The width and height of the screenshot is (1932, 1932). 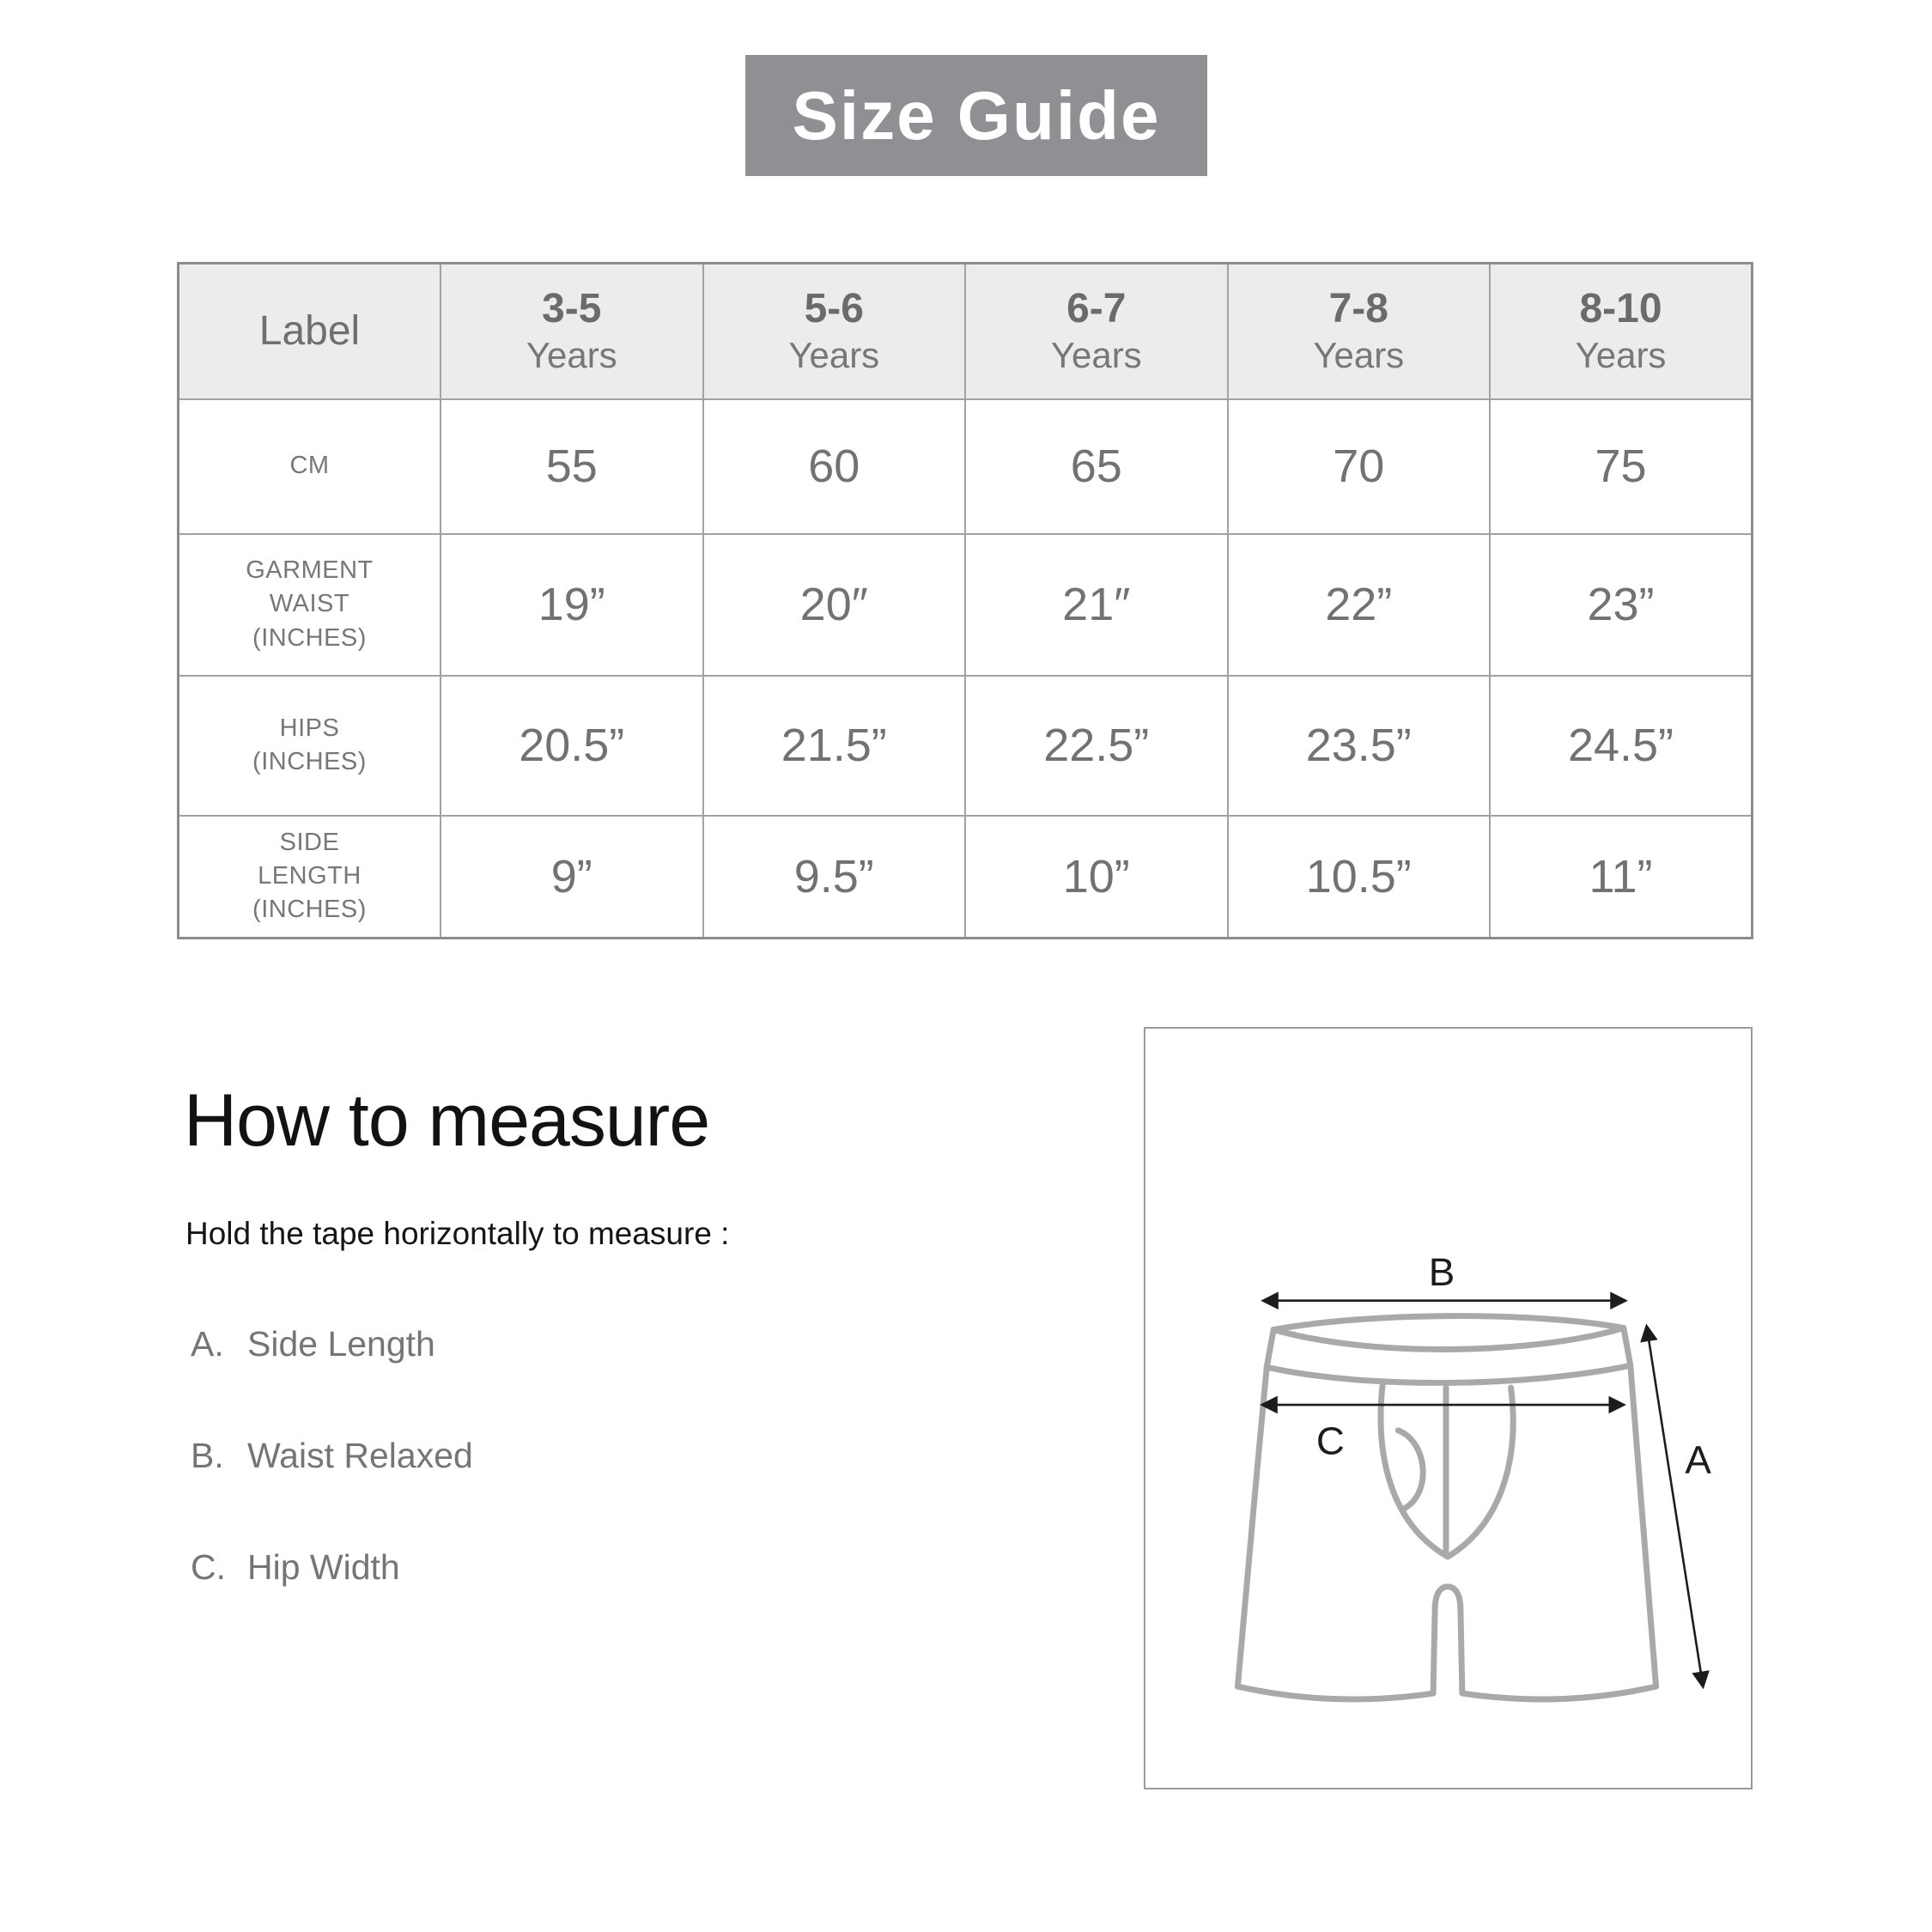 What do you see at coordinates (1358, 309) in the screenshot?
I see `col-range: 7-8` at bounding box center [1358, 309].